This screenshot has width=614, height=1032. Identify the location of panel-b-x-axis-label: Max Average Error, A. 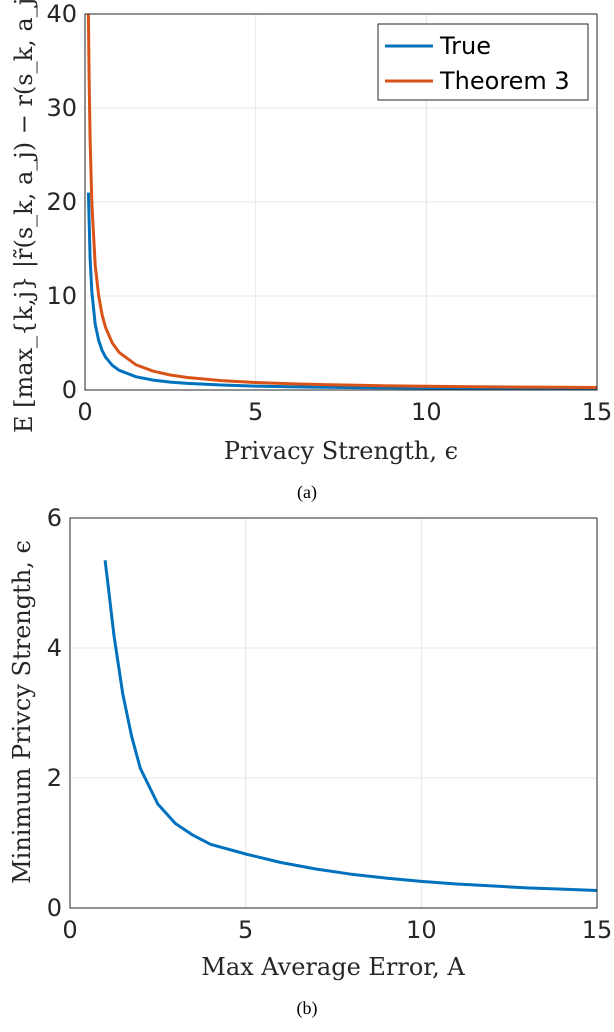
(333, 967).